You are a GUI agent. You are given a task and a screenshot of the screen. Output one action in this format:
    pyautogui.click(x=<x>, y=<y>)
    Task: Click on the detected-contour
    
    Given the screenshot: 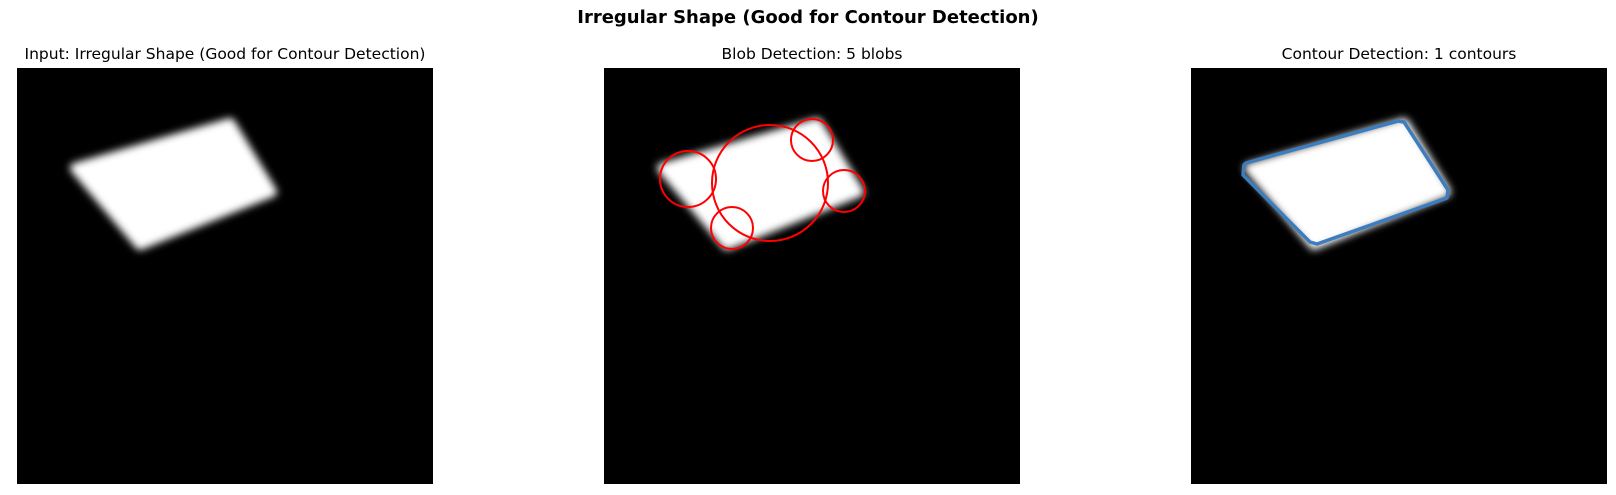 What is the action you would take?
    pyautogui.click(x=1345, y=182)
    